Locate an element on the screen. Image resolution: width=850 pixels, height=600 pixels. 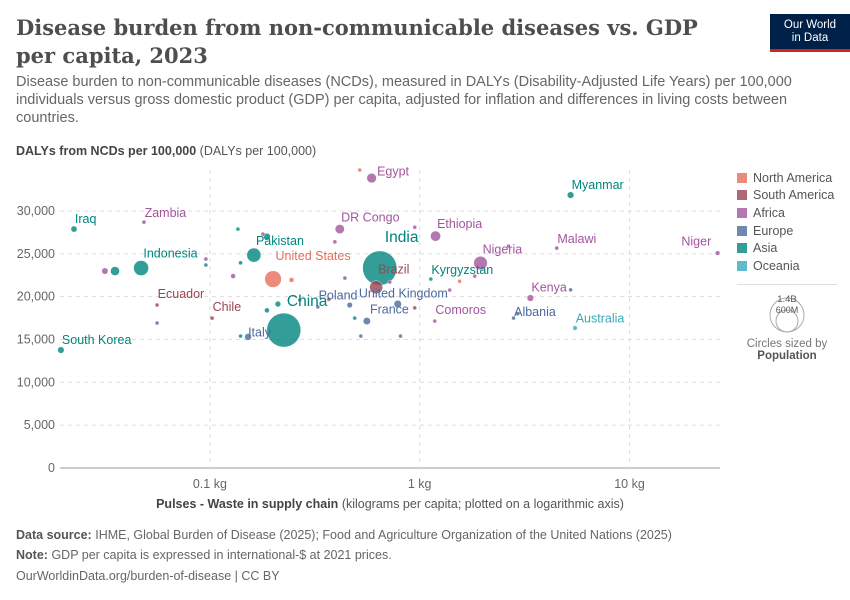
legend-label: Oceania is located at coordinates (776, 265).